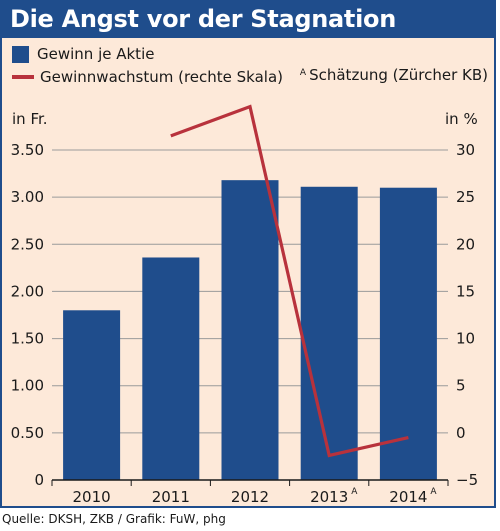 This screenshot has width=500, height=531. I want to click on legend-entry-line: Gewinnwachstum (rechte Skala), so click(147, 77).